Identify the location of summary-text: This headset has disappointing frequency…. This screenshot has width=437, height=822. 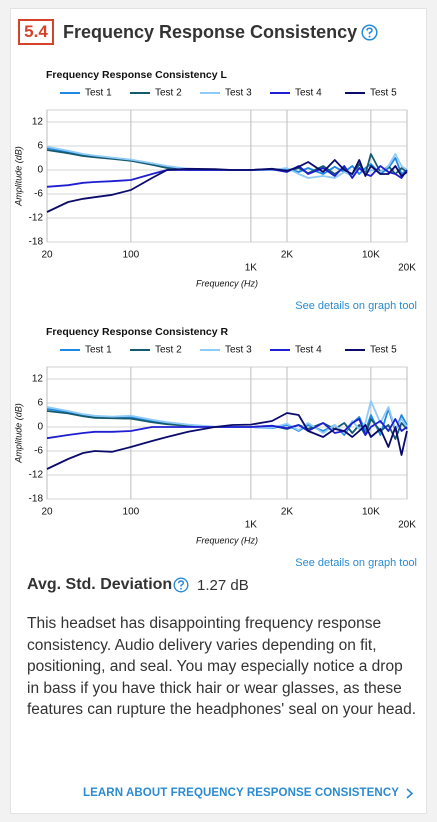
(222, 666).